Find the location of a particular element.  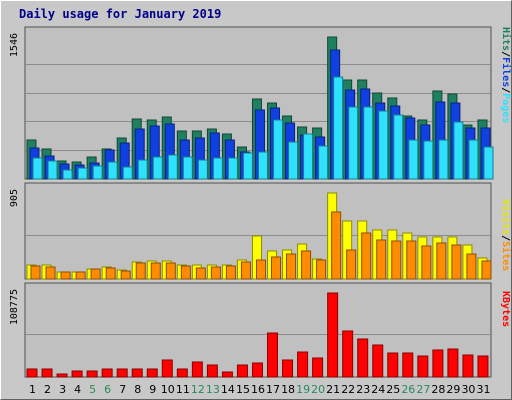

visits-sites-max-label: 905 is located at coordinates (14, 198).